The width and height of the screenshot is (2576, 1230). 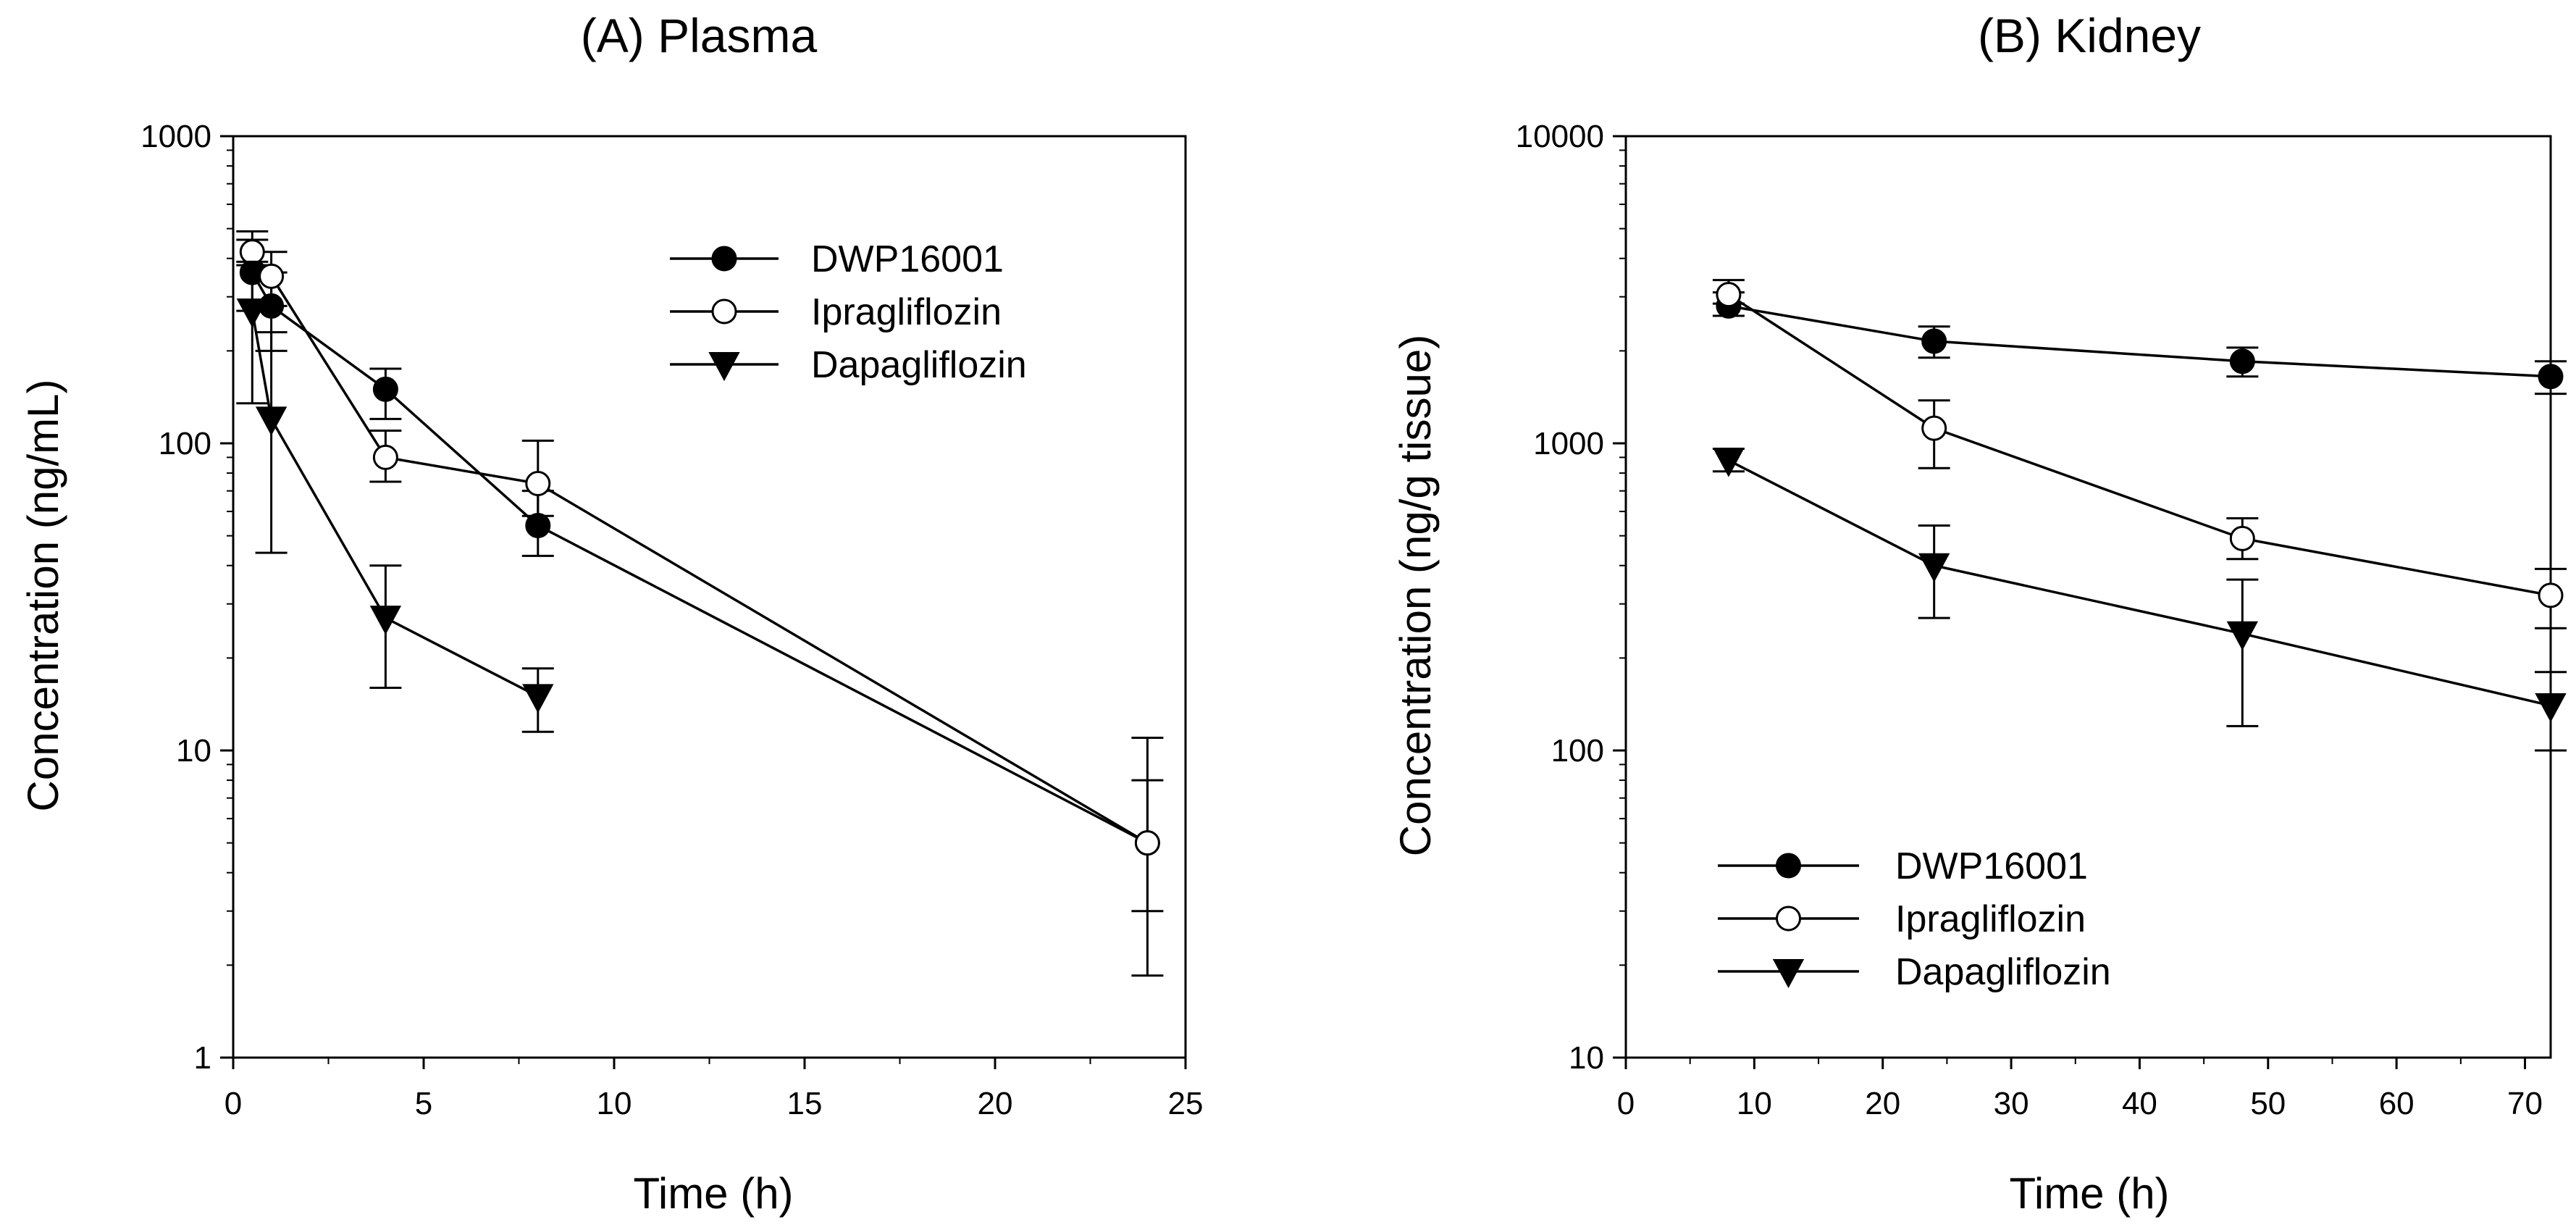 What do you see at coordinates (202, 1058) in the screenshot?
I see `y-tick-label: 1` at bounding box center [202, 1058].